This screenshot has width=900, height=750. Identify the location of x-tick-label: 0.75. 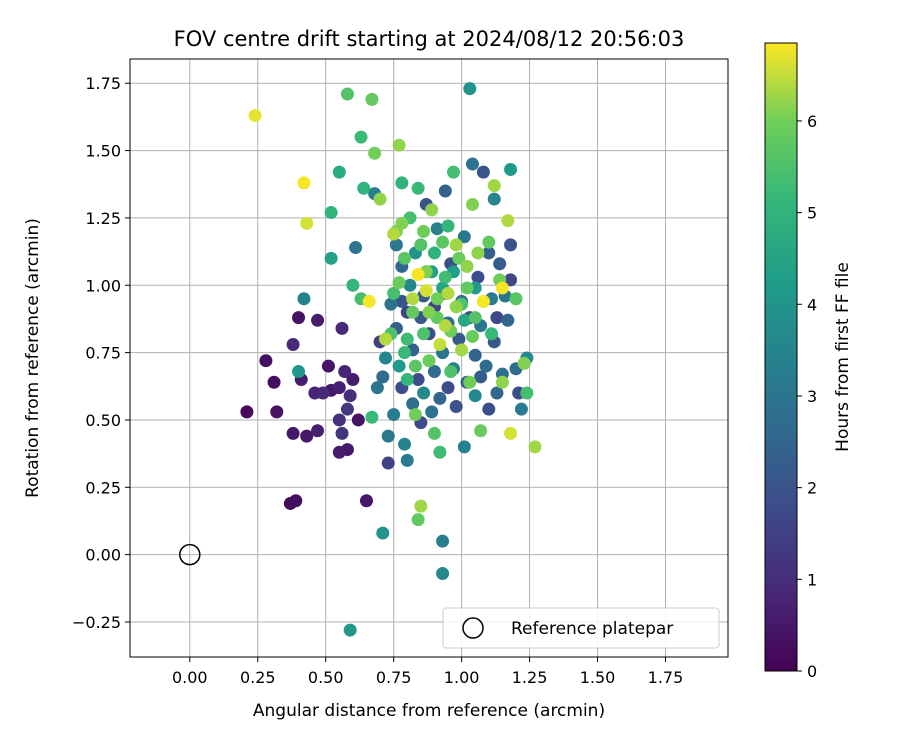
(394, 677).